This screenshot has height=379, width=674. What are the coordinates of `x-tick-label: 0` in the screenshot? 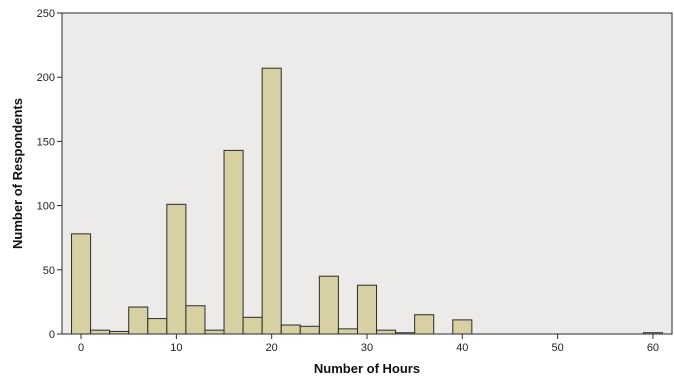 It's located at (81, 348).